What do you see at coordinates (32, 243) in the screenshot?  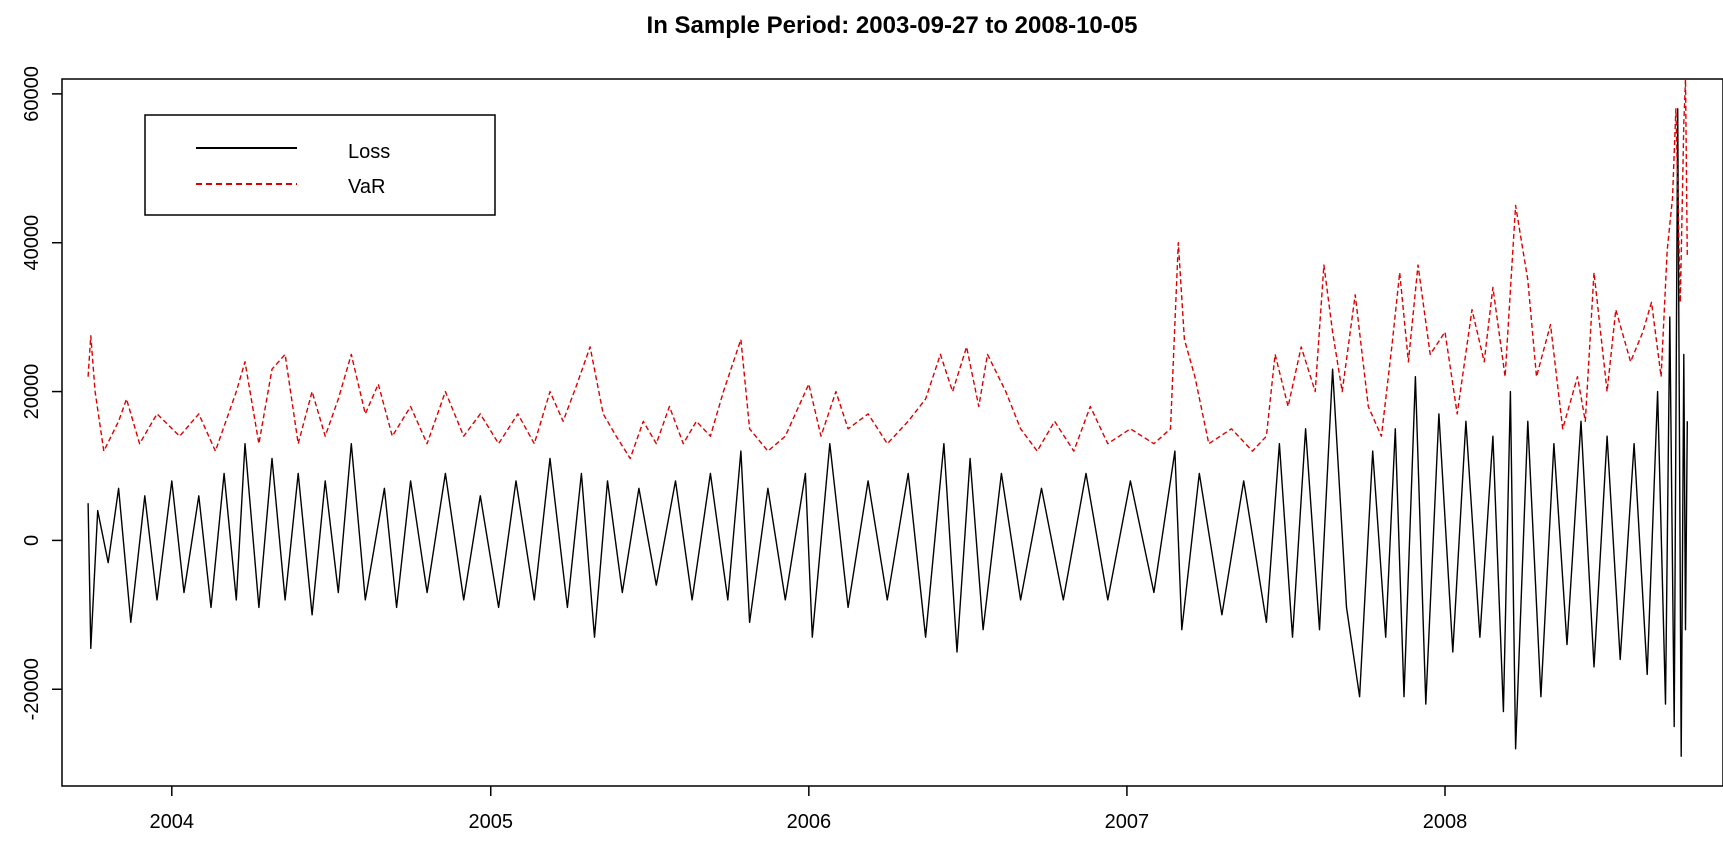 I see `y-tick-label: 40000` at bounding box center [32, 243].